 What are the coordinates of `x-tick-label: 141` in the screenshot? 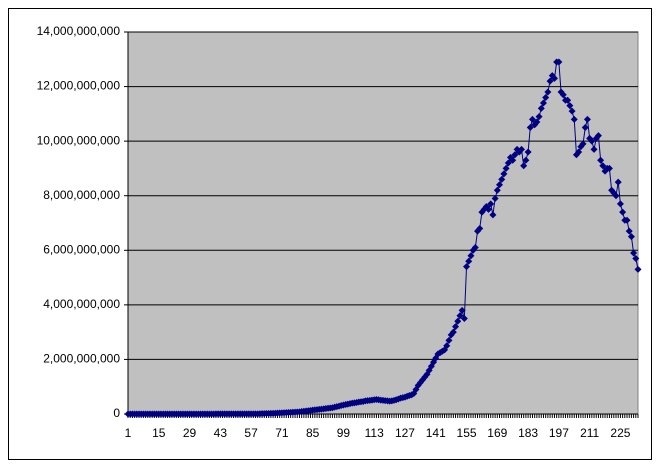 It's located at (436, 433).